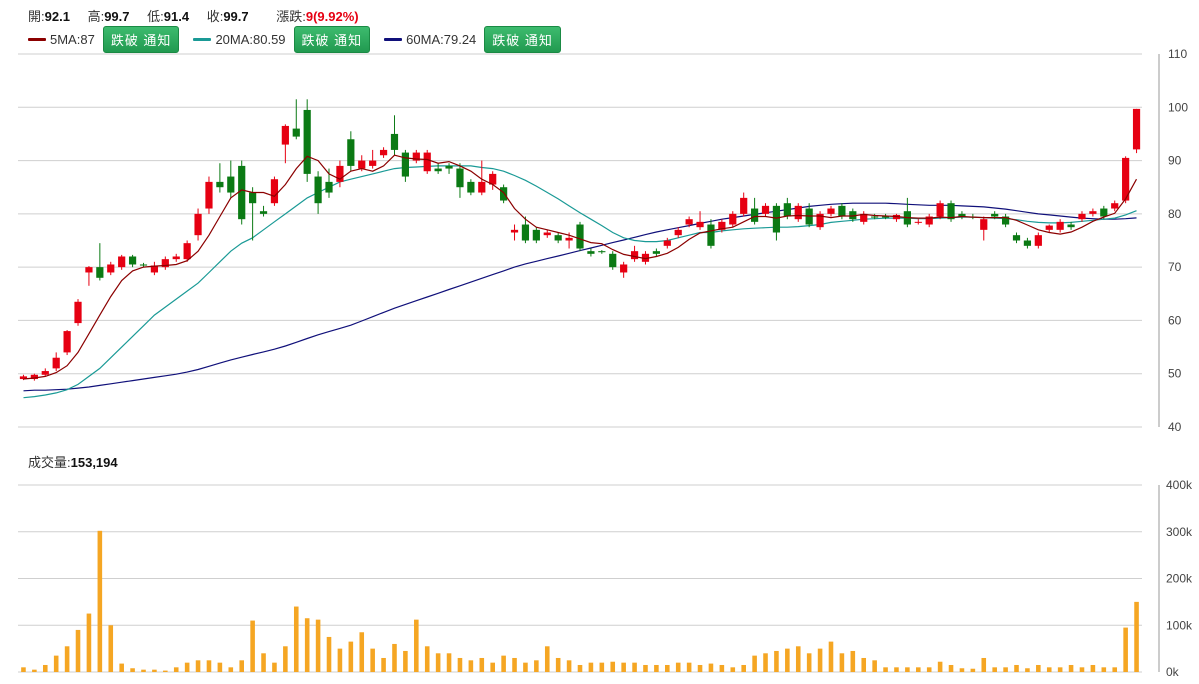 The image size is (1199, 684). I want to click on ma20-legend: 20MA:80.59, so click(239, 39).